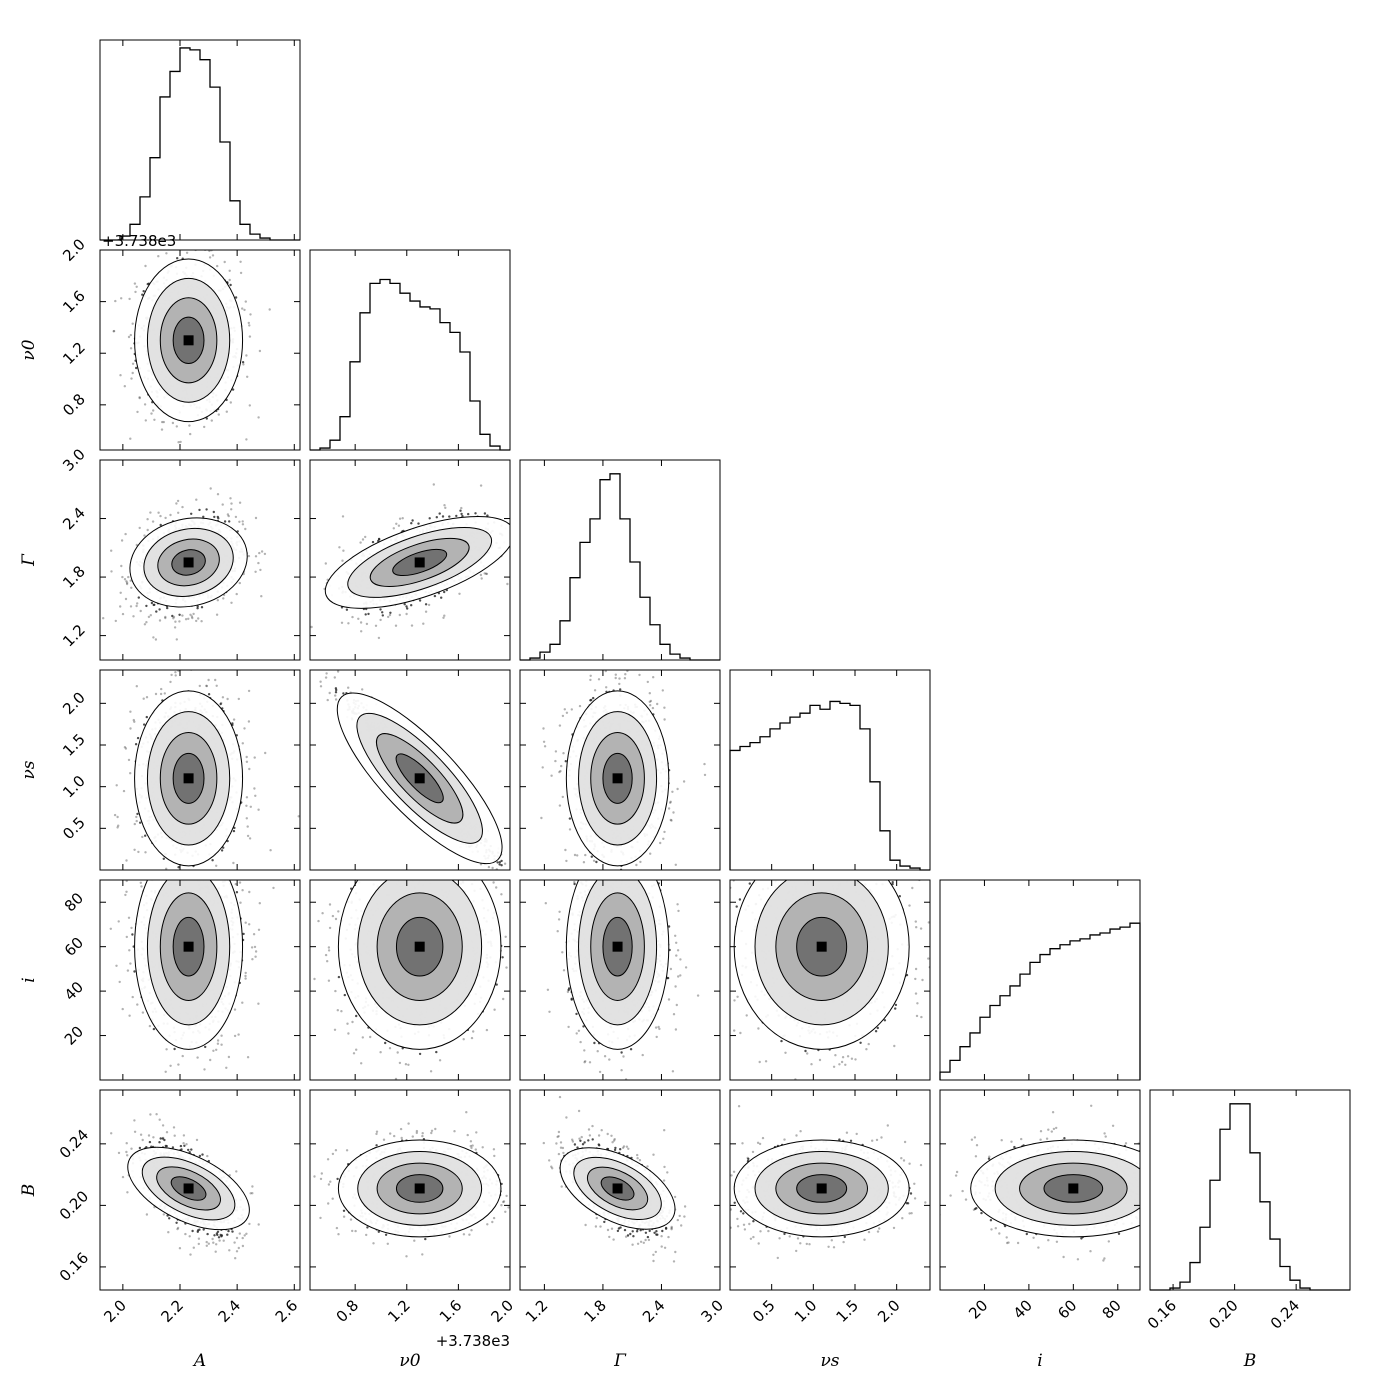 Image resolution: width=1390 pixels, height=1387 pixels. I want to click on x-tick-label: 1.8, so click(595, 1311).